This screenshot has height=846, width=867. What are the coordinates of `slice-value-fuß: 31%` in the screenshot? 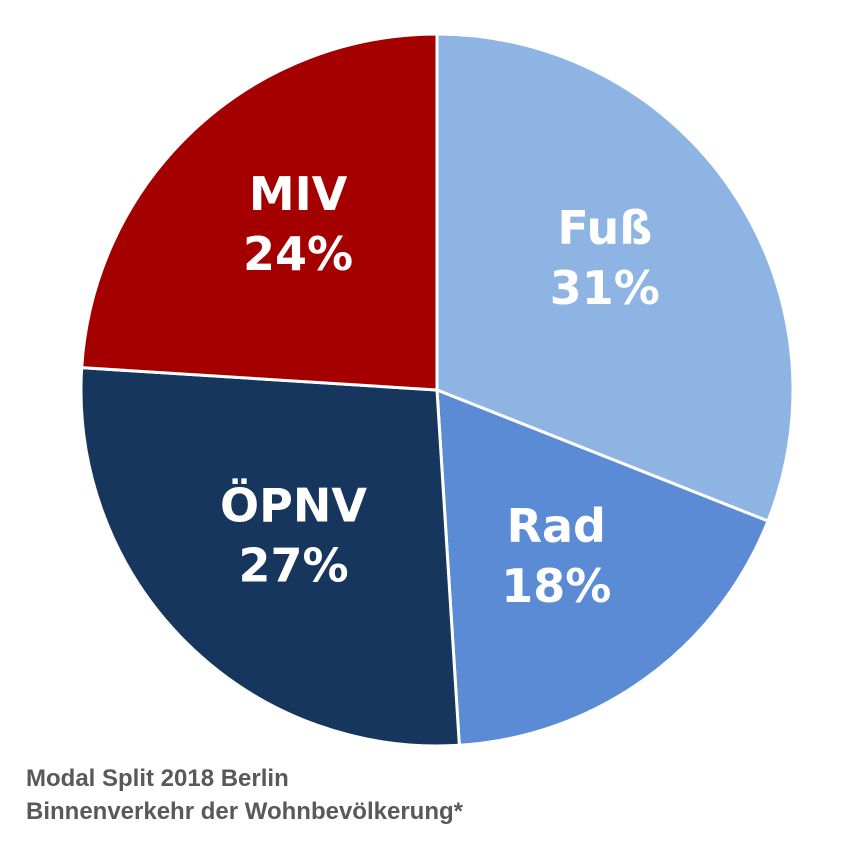 It's located at (605, 288).